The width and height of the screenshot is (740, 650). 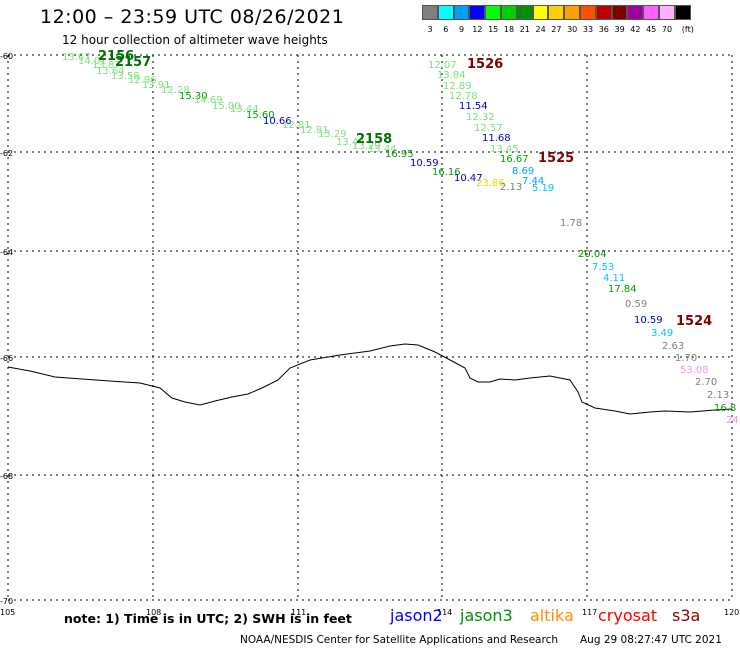 What do you see at coordinates (192, 17) in the screenshot?
I see `map-title: 12:00 – 23:59 UTC 08/26/2021` at bounding box center [192, 17].